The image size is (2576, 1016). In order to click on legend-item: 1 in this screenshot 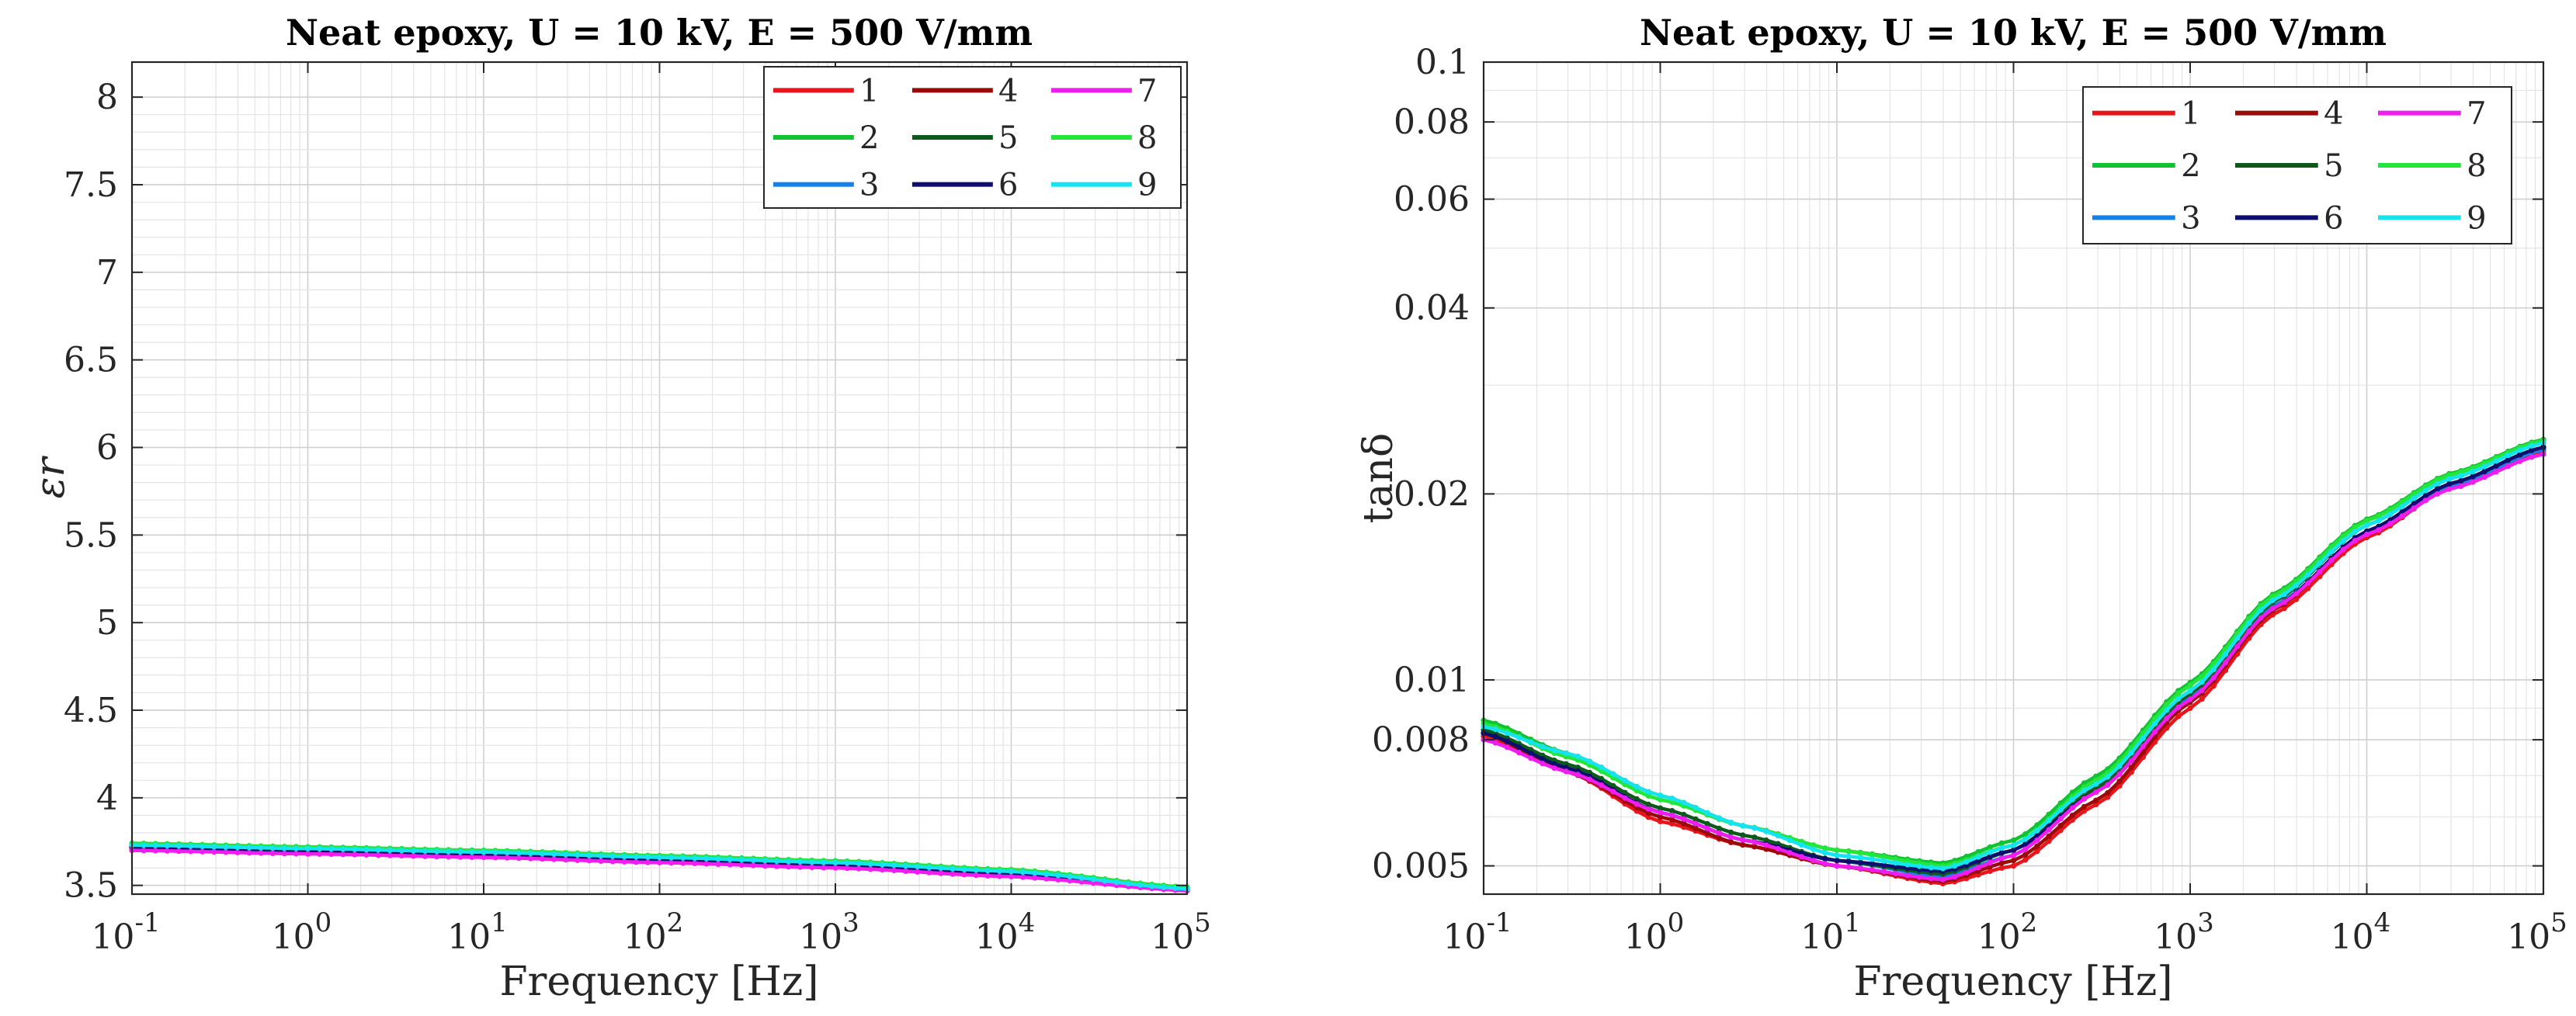, I will do `click(826, 91)`.